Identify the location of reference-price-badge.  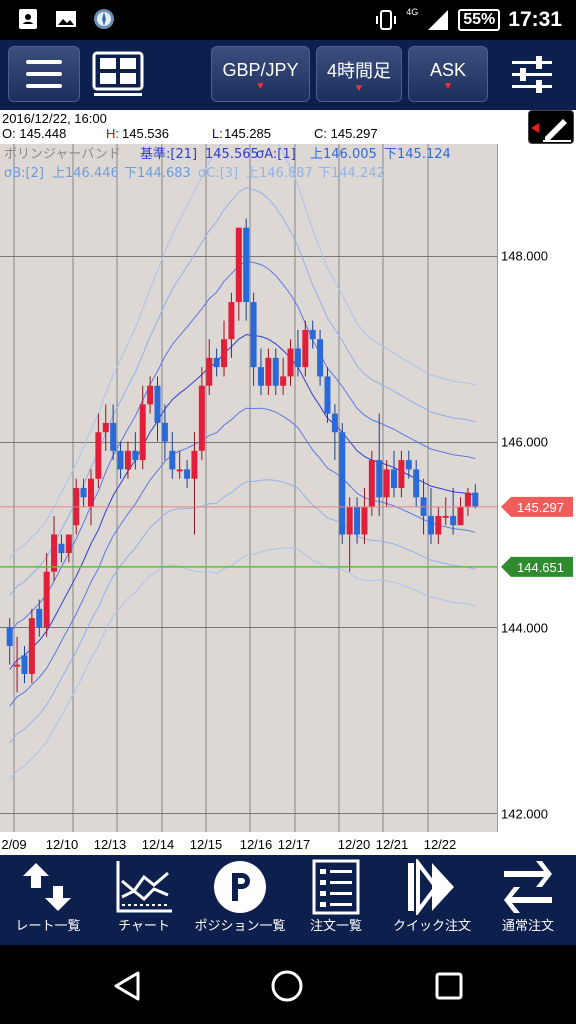
(537, 566).